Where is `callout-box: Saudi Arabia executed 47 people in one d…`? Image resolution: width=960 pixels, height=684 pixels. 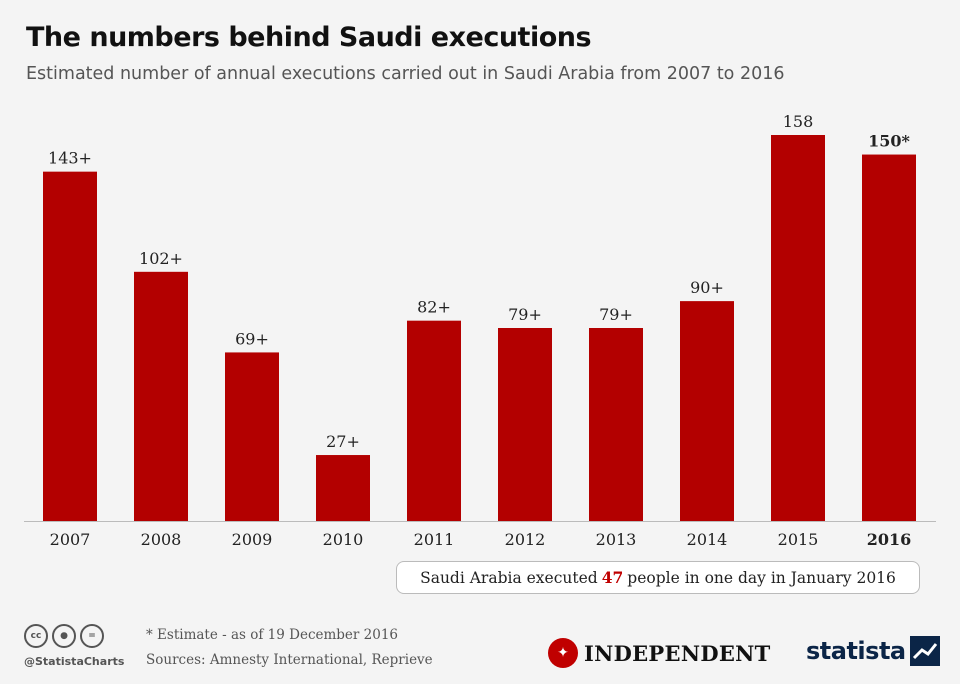 callout-box: Saudi Arabia executed 47 people in one d… is located at coordinates (658, 577).